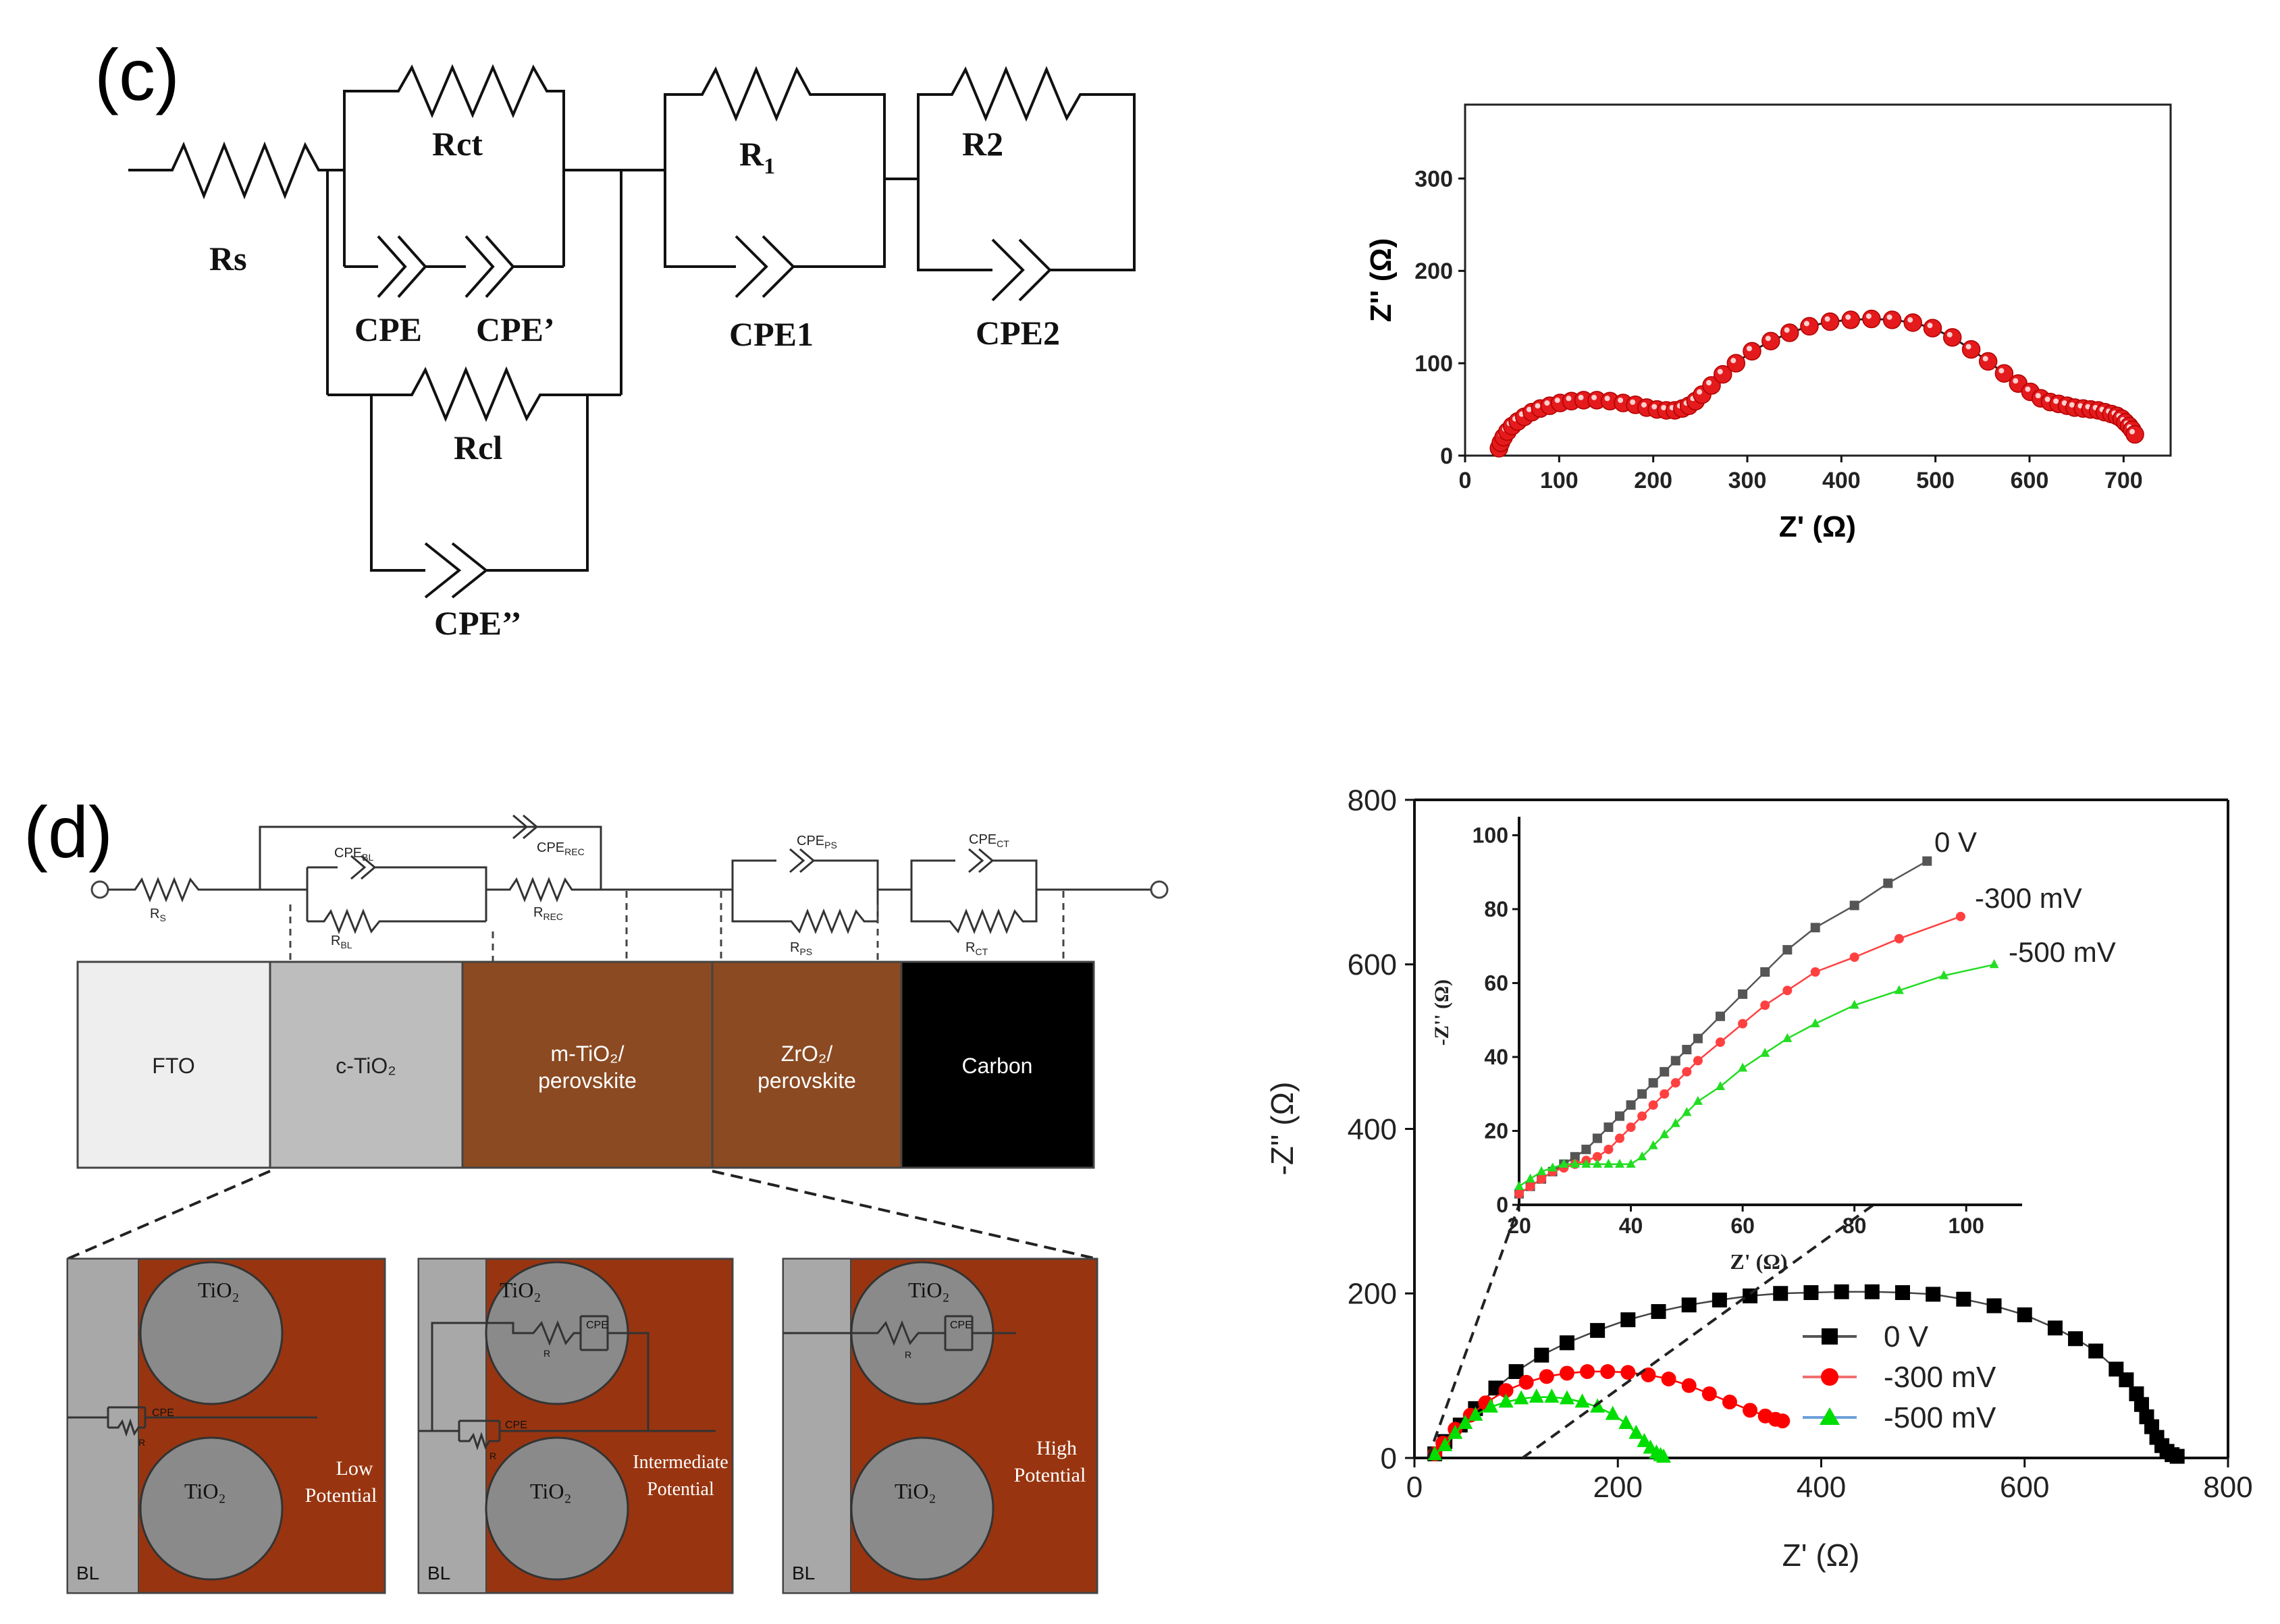 The height and width of the screenshot is (1624, 2280). What do you see at coordinates (1818, 280) in the screenshot?
I see `chart-c-frame` at bounding box center [1818, 280].